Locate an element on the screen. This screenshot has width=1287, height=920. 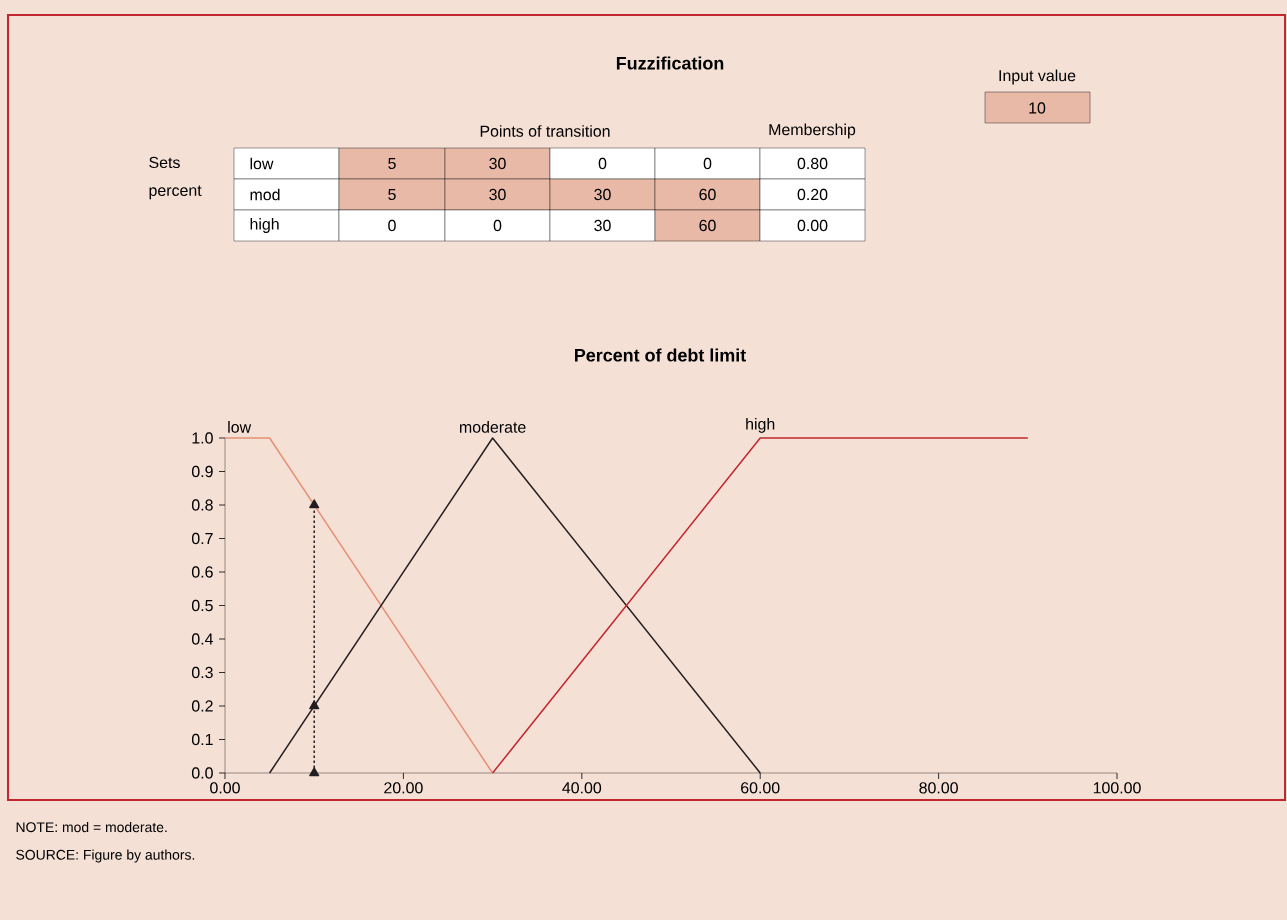
text: 0.80 is located at coordinates (812, 163).